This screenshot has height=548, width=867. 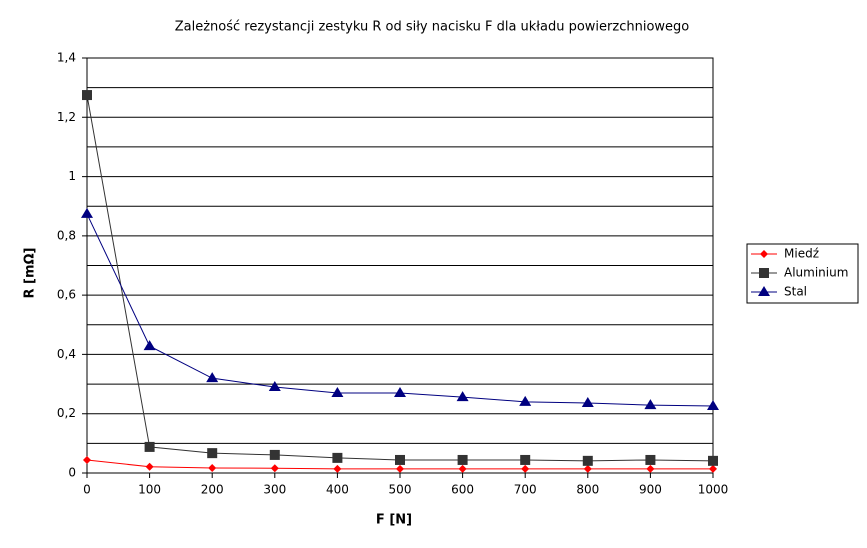 What do you see at coordinates (274, 490) in the screenshot?
I see `x-tick-label: 300` at bounding box center [274, 490].